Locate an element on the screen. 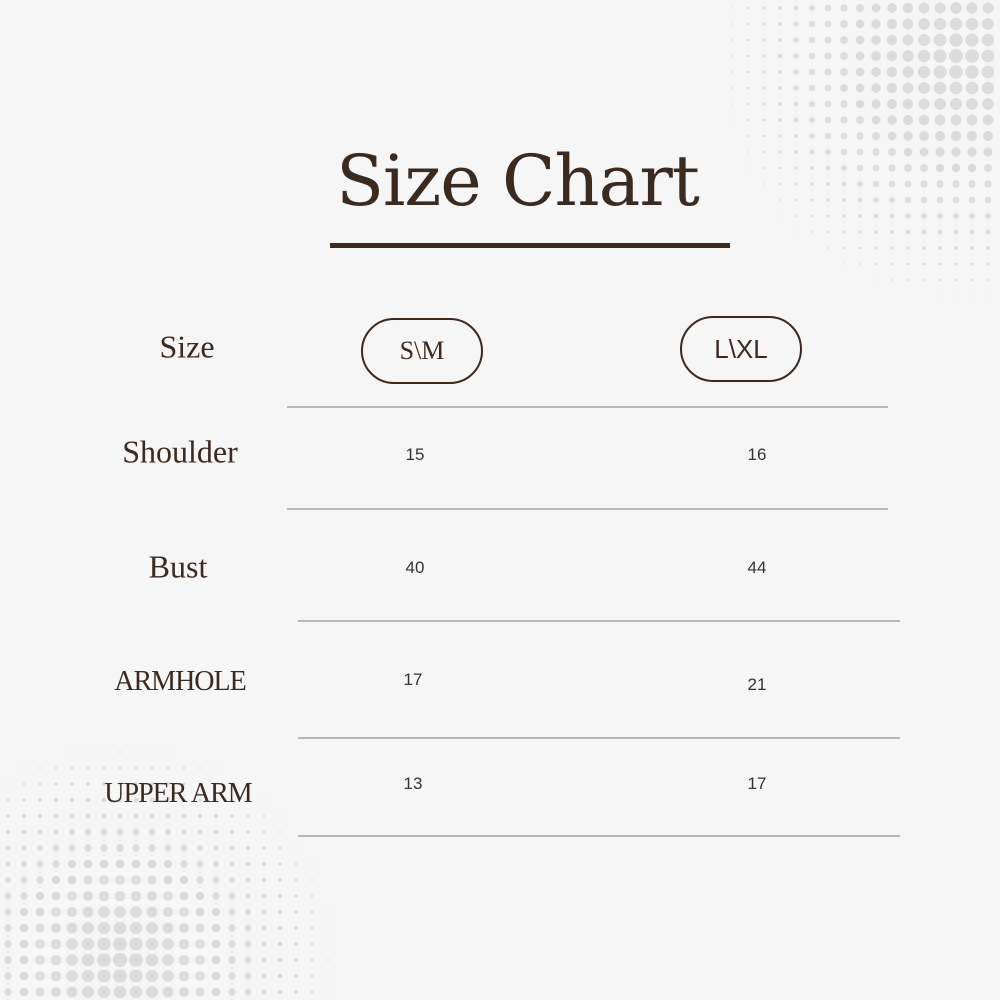 The width and height of the screenshot is (1000, 1000). row-label-upper-arm: UPPER ARM is located at coordinates (178, 793).